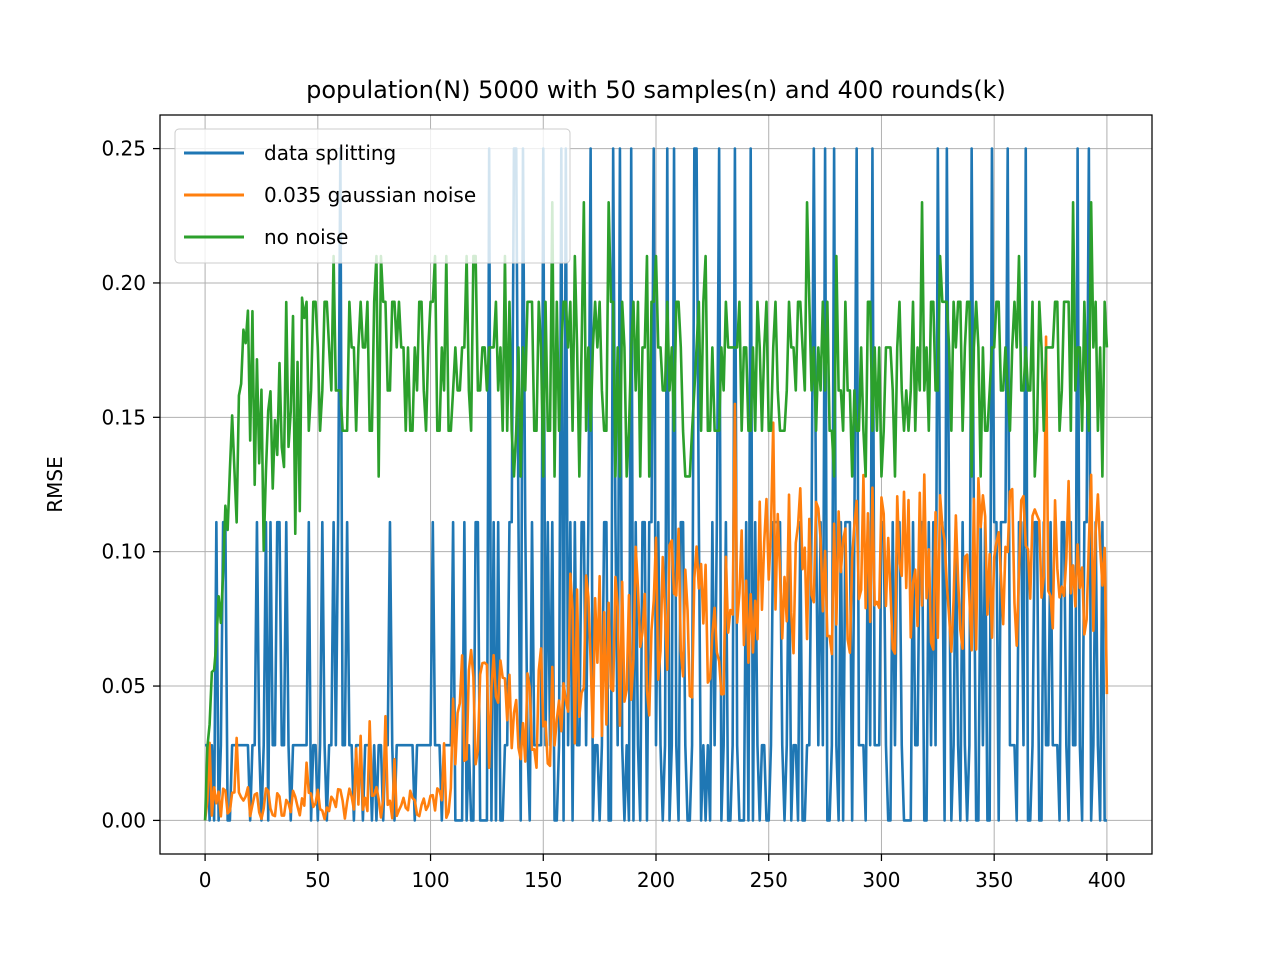  I want to click on x-tick-label: 300, so click(881, 880).